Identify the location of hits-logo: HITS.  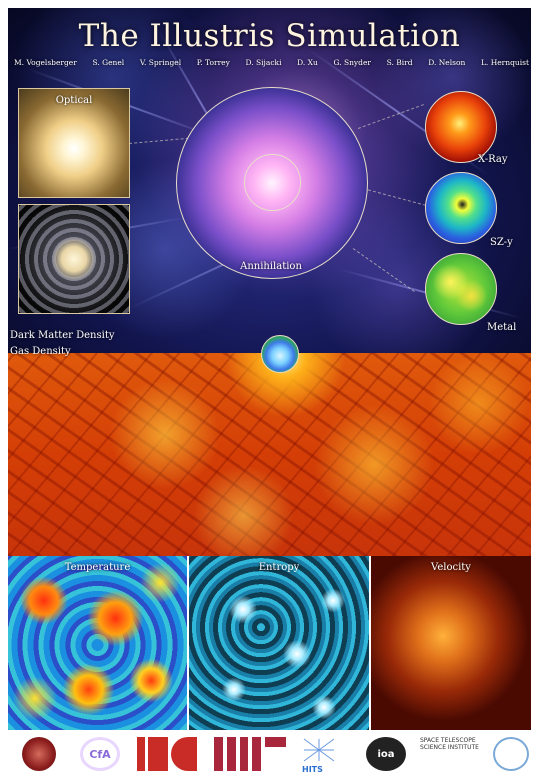
(327, 755).